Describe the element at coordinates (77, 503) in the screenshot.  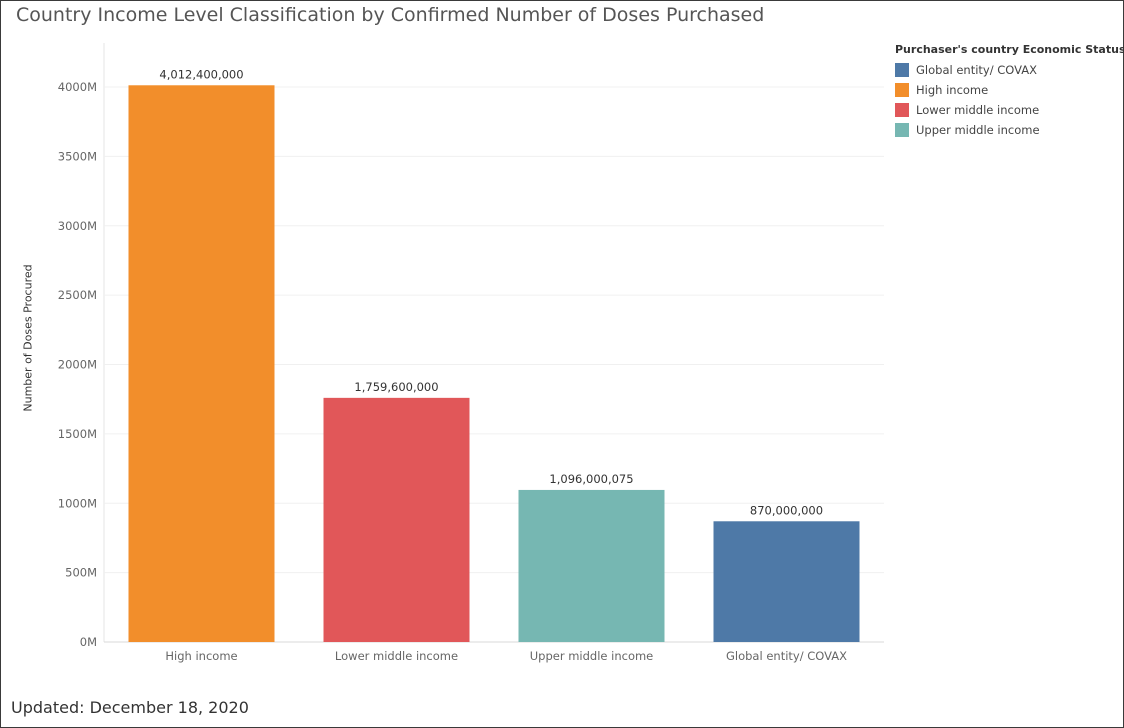
I see `y-tick-label: 1000M` at that location.